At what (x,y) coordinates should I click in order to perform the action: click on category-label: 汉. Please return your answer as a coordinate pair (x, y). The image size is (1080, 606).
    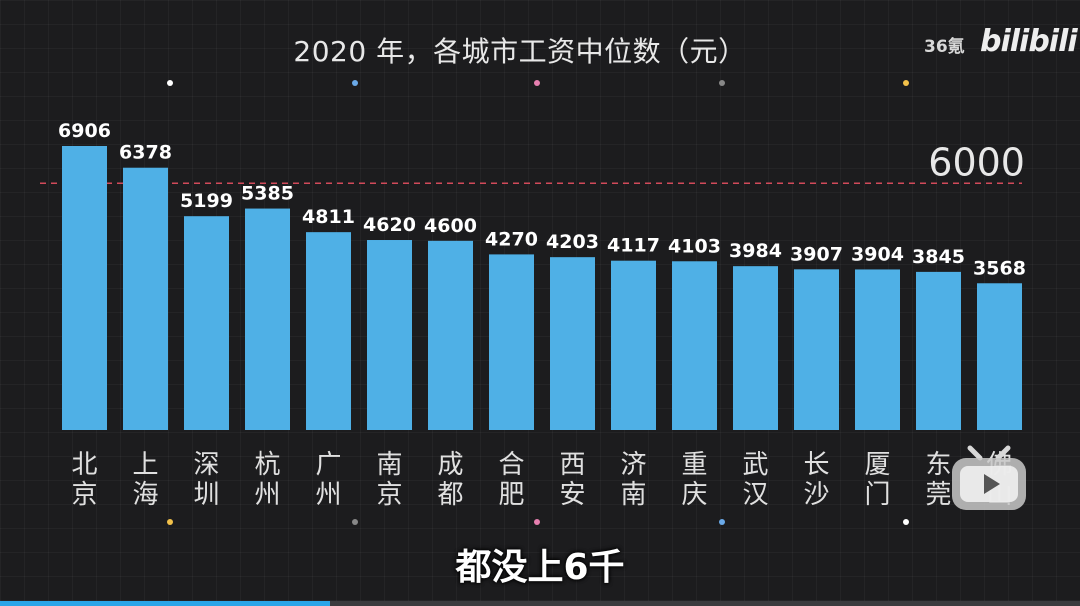
    Looking at the image, I should click on (755, 495).